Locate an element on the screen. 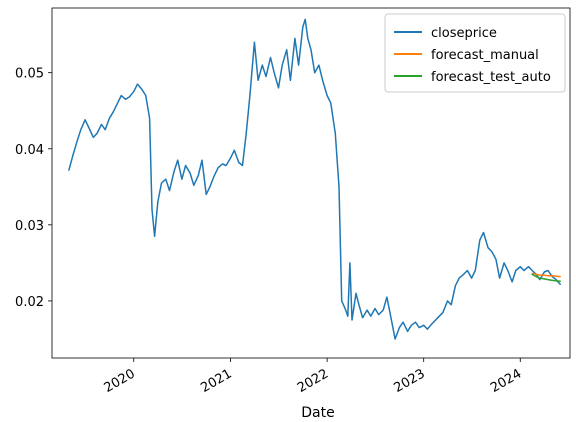 This screenshot has width=576, height=422. y-tick-label: 0.03 is located at coordinates (29, 226).